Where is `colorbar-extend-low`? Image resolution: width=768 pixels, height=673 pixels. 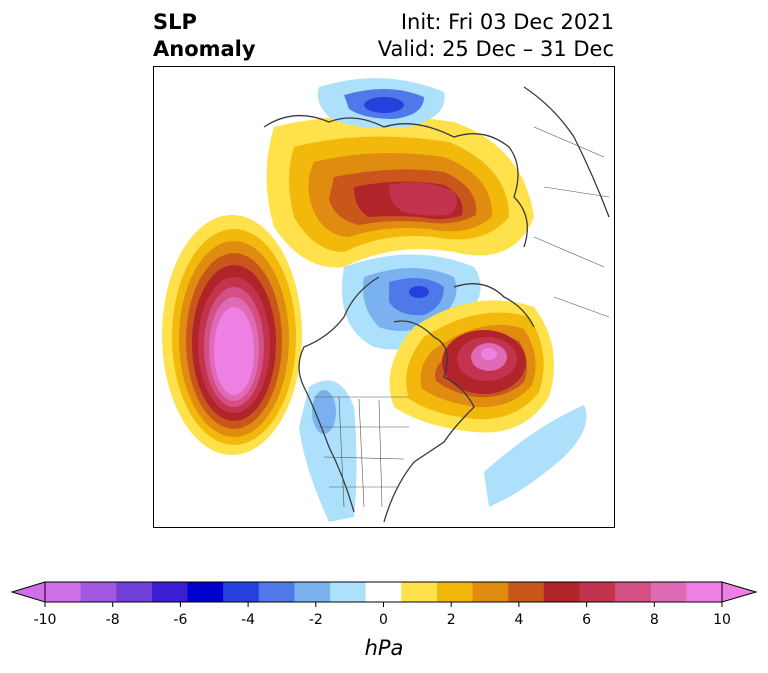
colorbar-extend-low is located at coordinates (28, 592).